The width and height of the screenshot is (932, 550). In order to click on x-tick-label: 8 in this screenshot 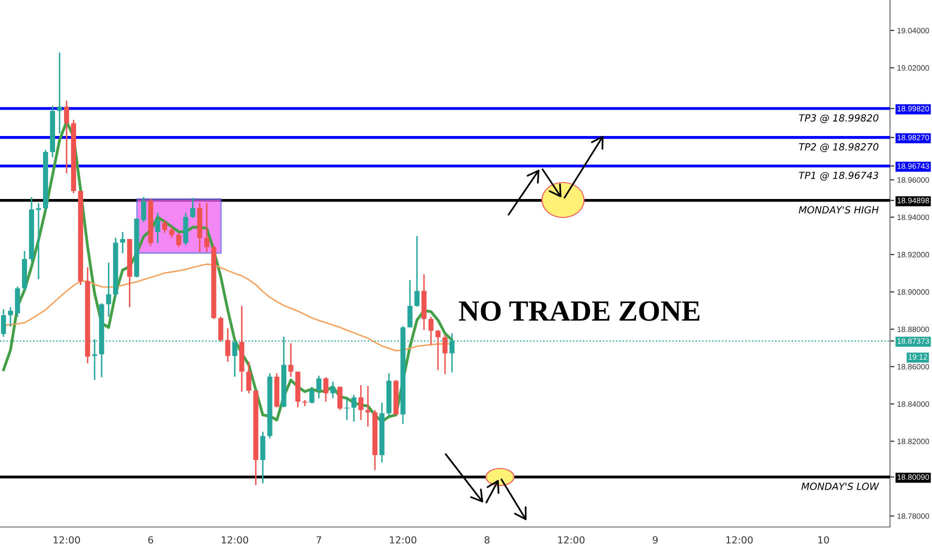, I will do `click(487, 540)`.